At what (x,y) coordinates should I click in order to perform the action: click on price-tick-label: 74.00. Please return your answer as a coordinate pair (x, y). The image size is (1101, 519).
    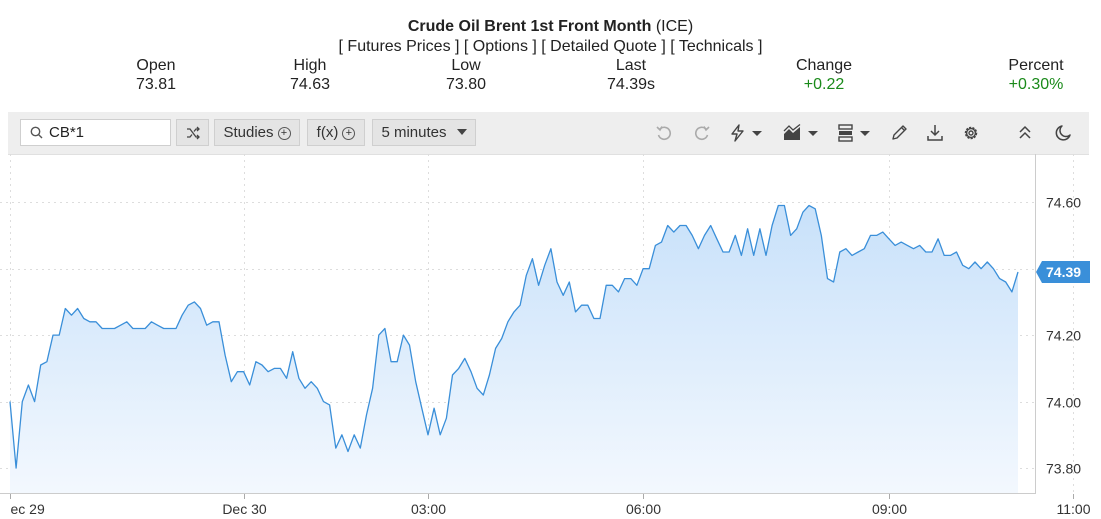
    Looking at the image, I should click on (1063, 403).